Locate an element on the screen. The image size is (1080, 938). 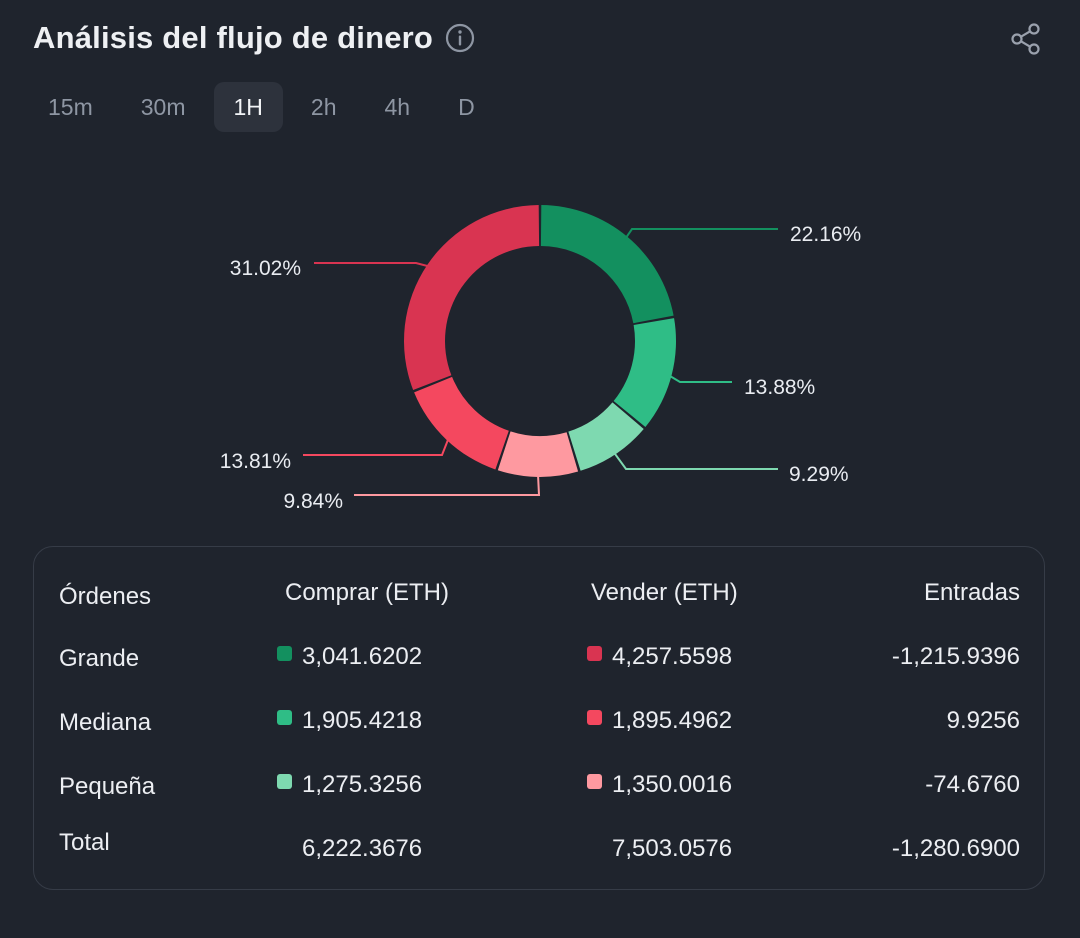
row-label: Mediana is located at coordinates (105, 722).